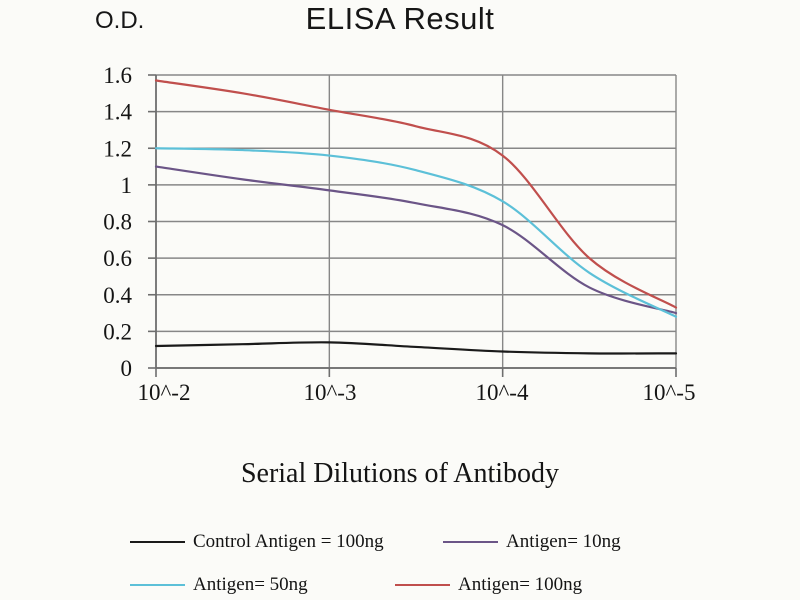  Describe the element at coordinates (288, 541) in the screenshot. I see `legend-label-control-antigen: Control Antigen = 100ng` at that location.